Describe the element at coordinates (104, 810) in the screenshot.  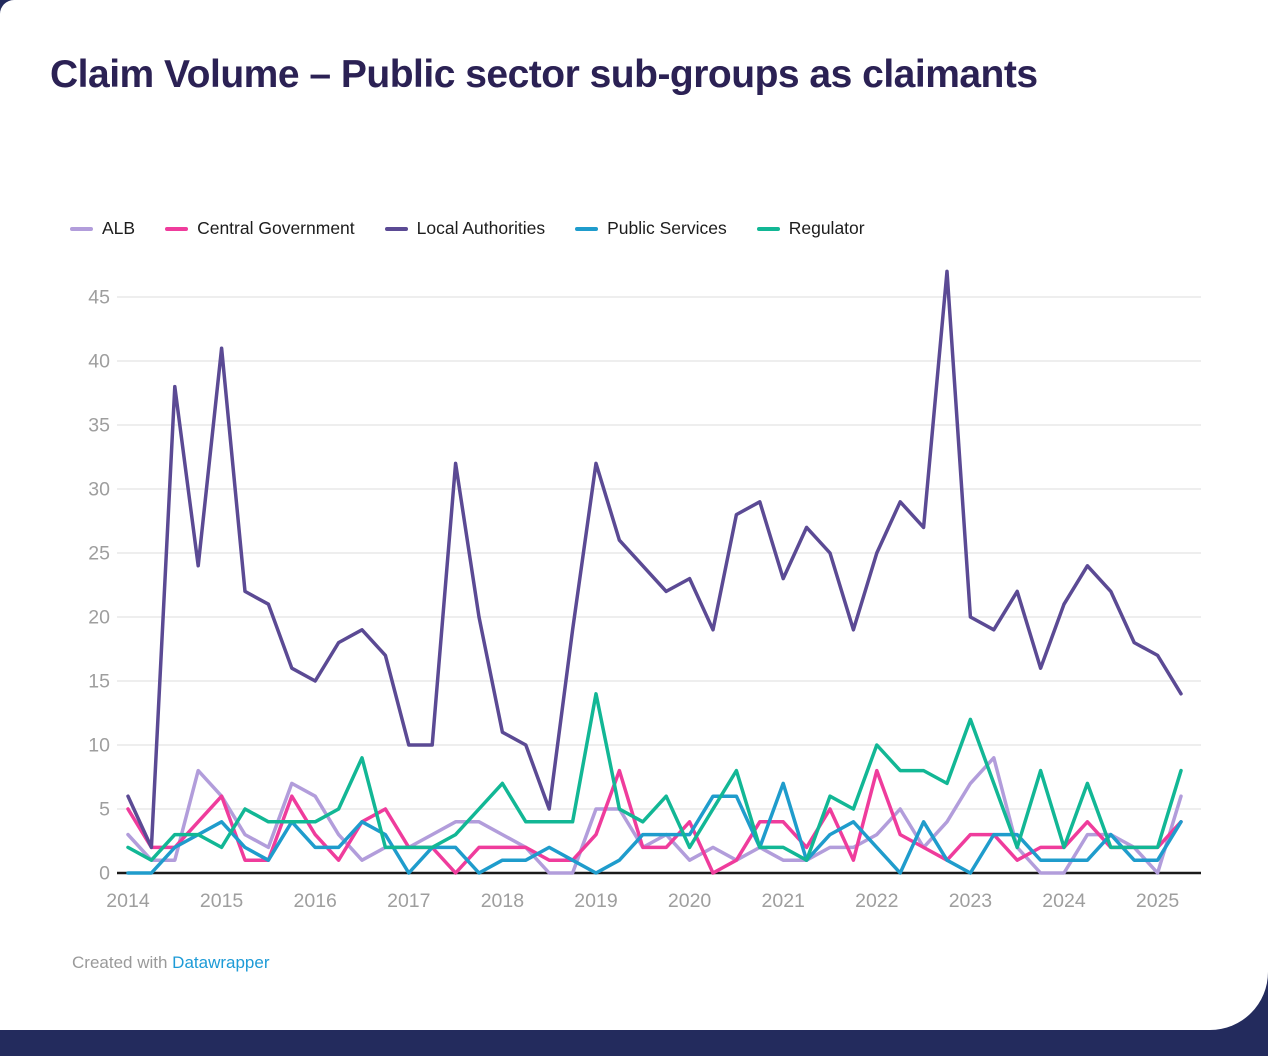
I see `y-axis-tick-5: 5` at that location.